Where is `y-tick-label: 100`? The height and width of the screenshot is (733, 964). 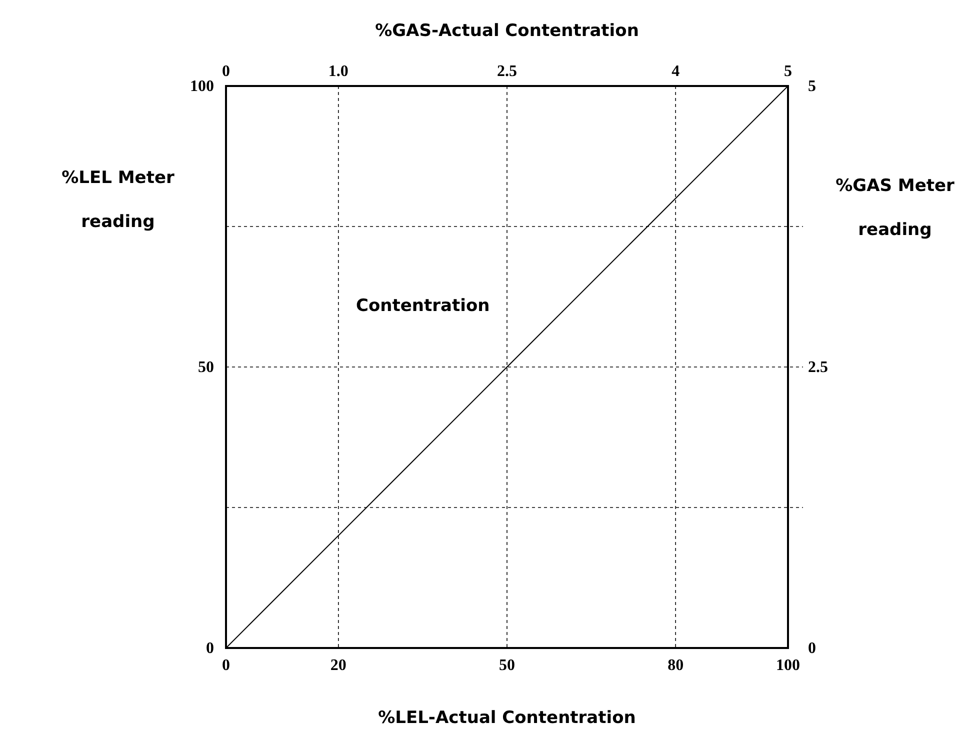
y-tick-label: 100 is located at coordinates (202, 86).